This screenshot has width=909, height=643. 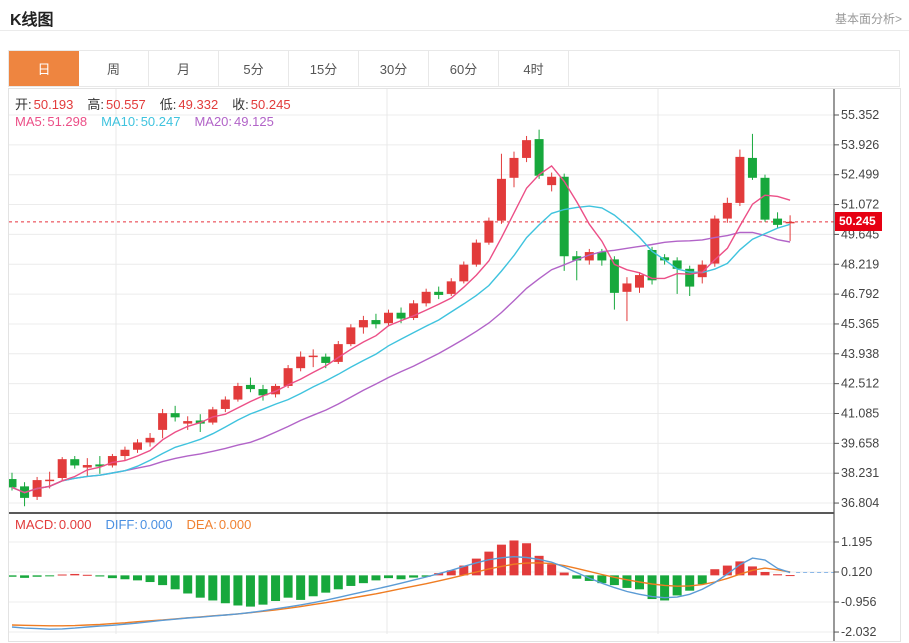 I want to click on period-tab-3: 5分, so click(x=254, y=68).